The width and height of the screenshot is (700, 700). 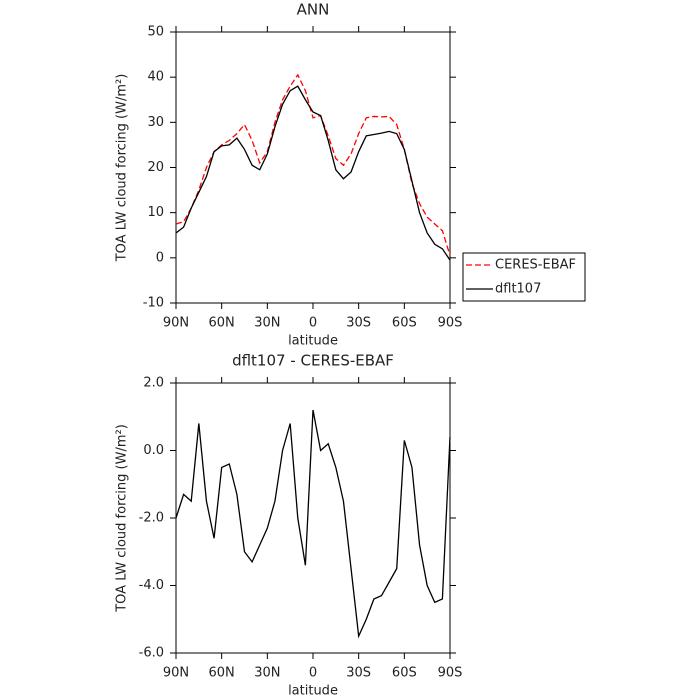 I want to click on y-tick-label: 20, so click(x=155, y=167).